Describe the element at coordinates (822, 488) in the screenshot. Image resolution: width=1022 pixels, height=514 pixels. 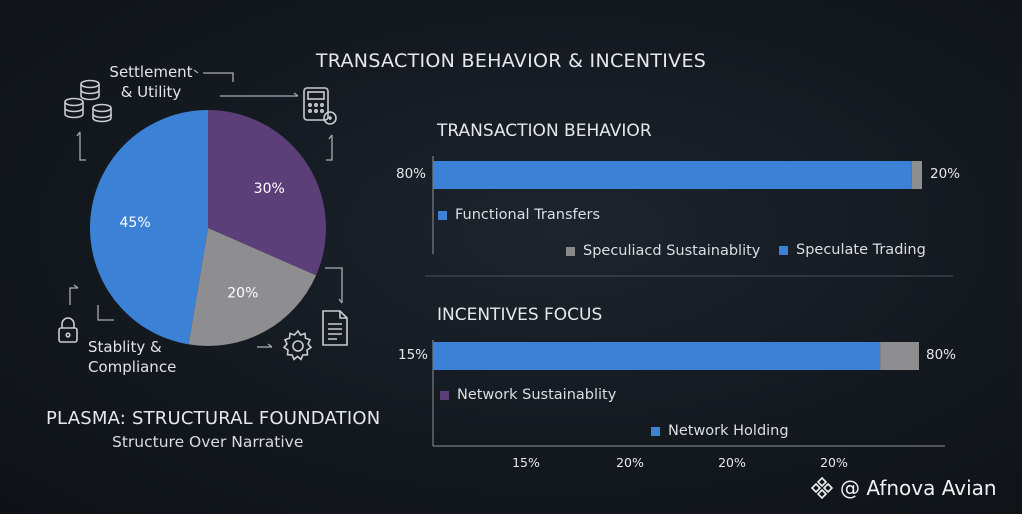
I see `diamond-logo-icon` at that location.